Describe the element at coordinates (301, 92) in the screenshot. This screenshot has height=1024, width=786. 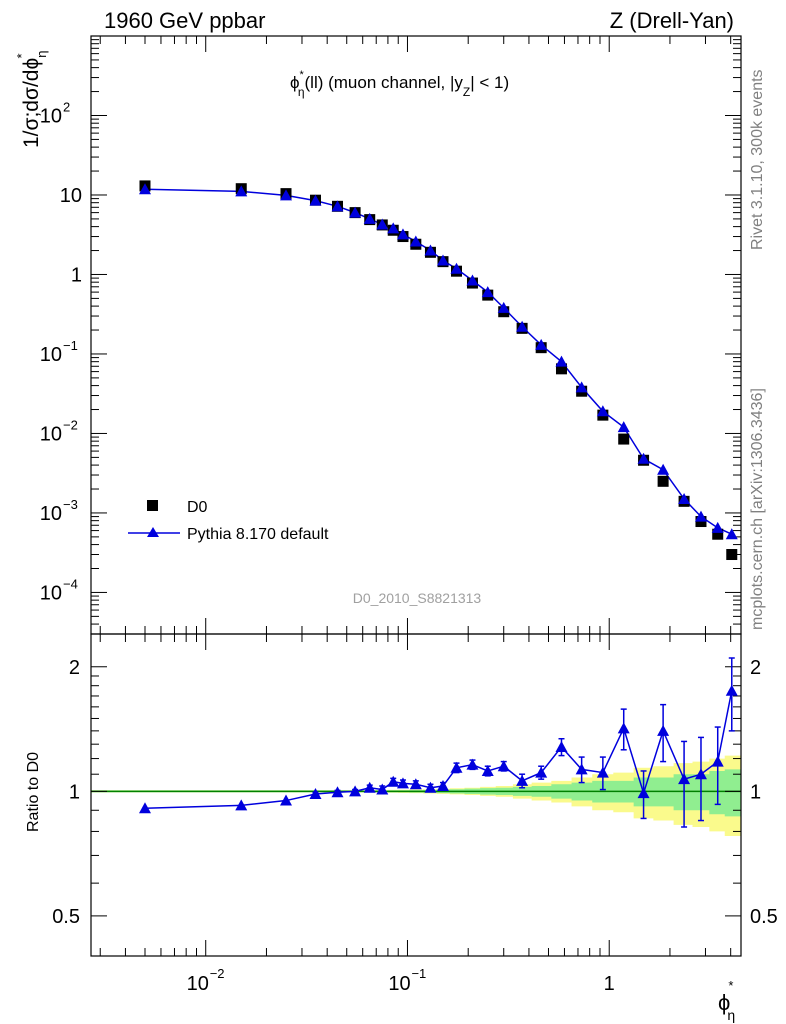
I see `plot-title-sub: η` at that location.